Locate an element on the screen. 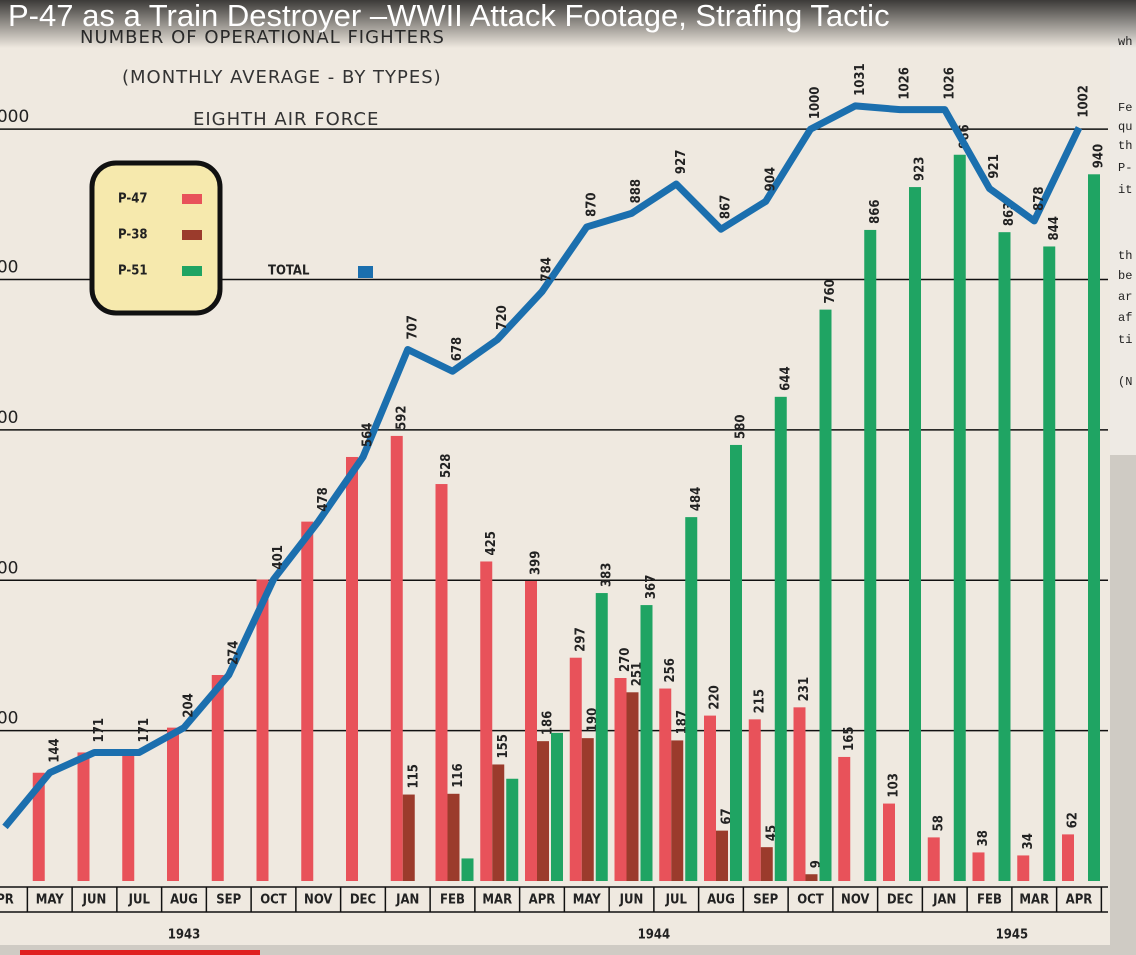  data-label: 155 is located at coordinates (503, 746).